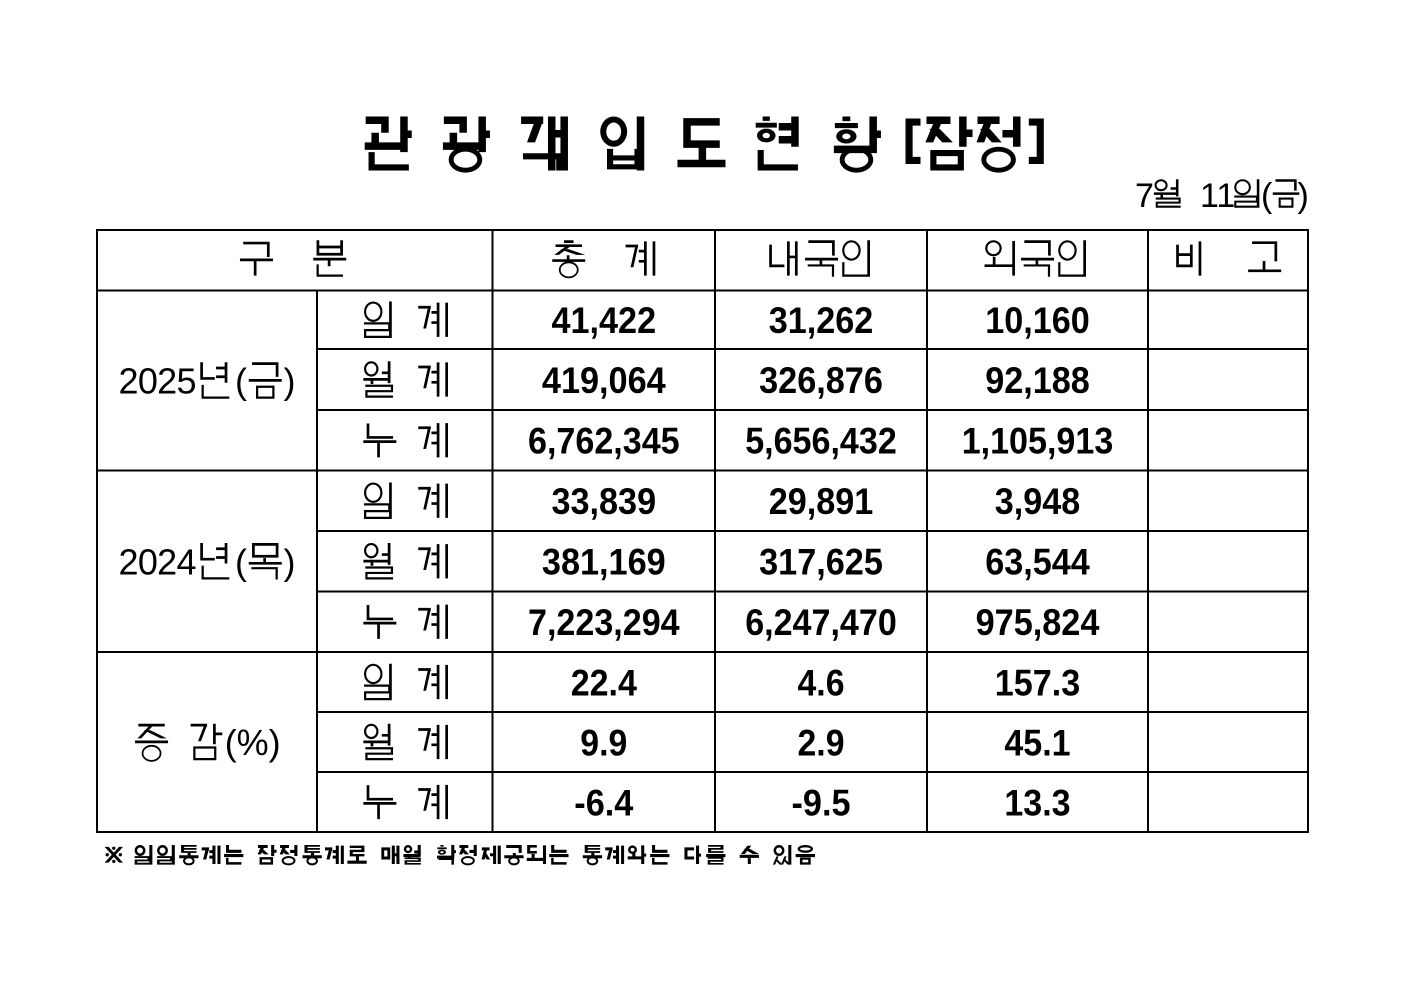 This screenshot has width=1403, height=997. Describe the element at coordinates (821, 501) in the screenshot. I see `svg-text: 29,891` at that location.